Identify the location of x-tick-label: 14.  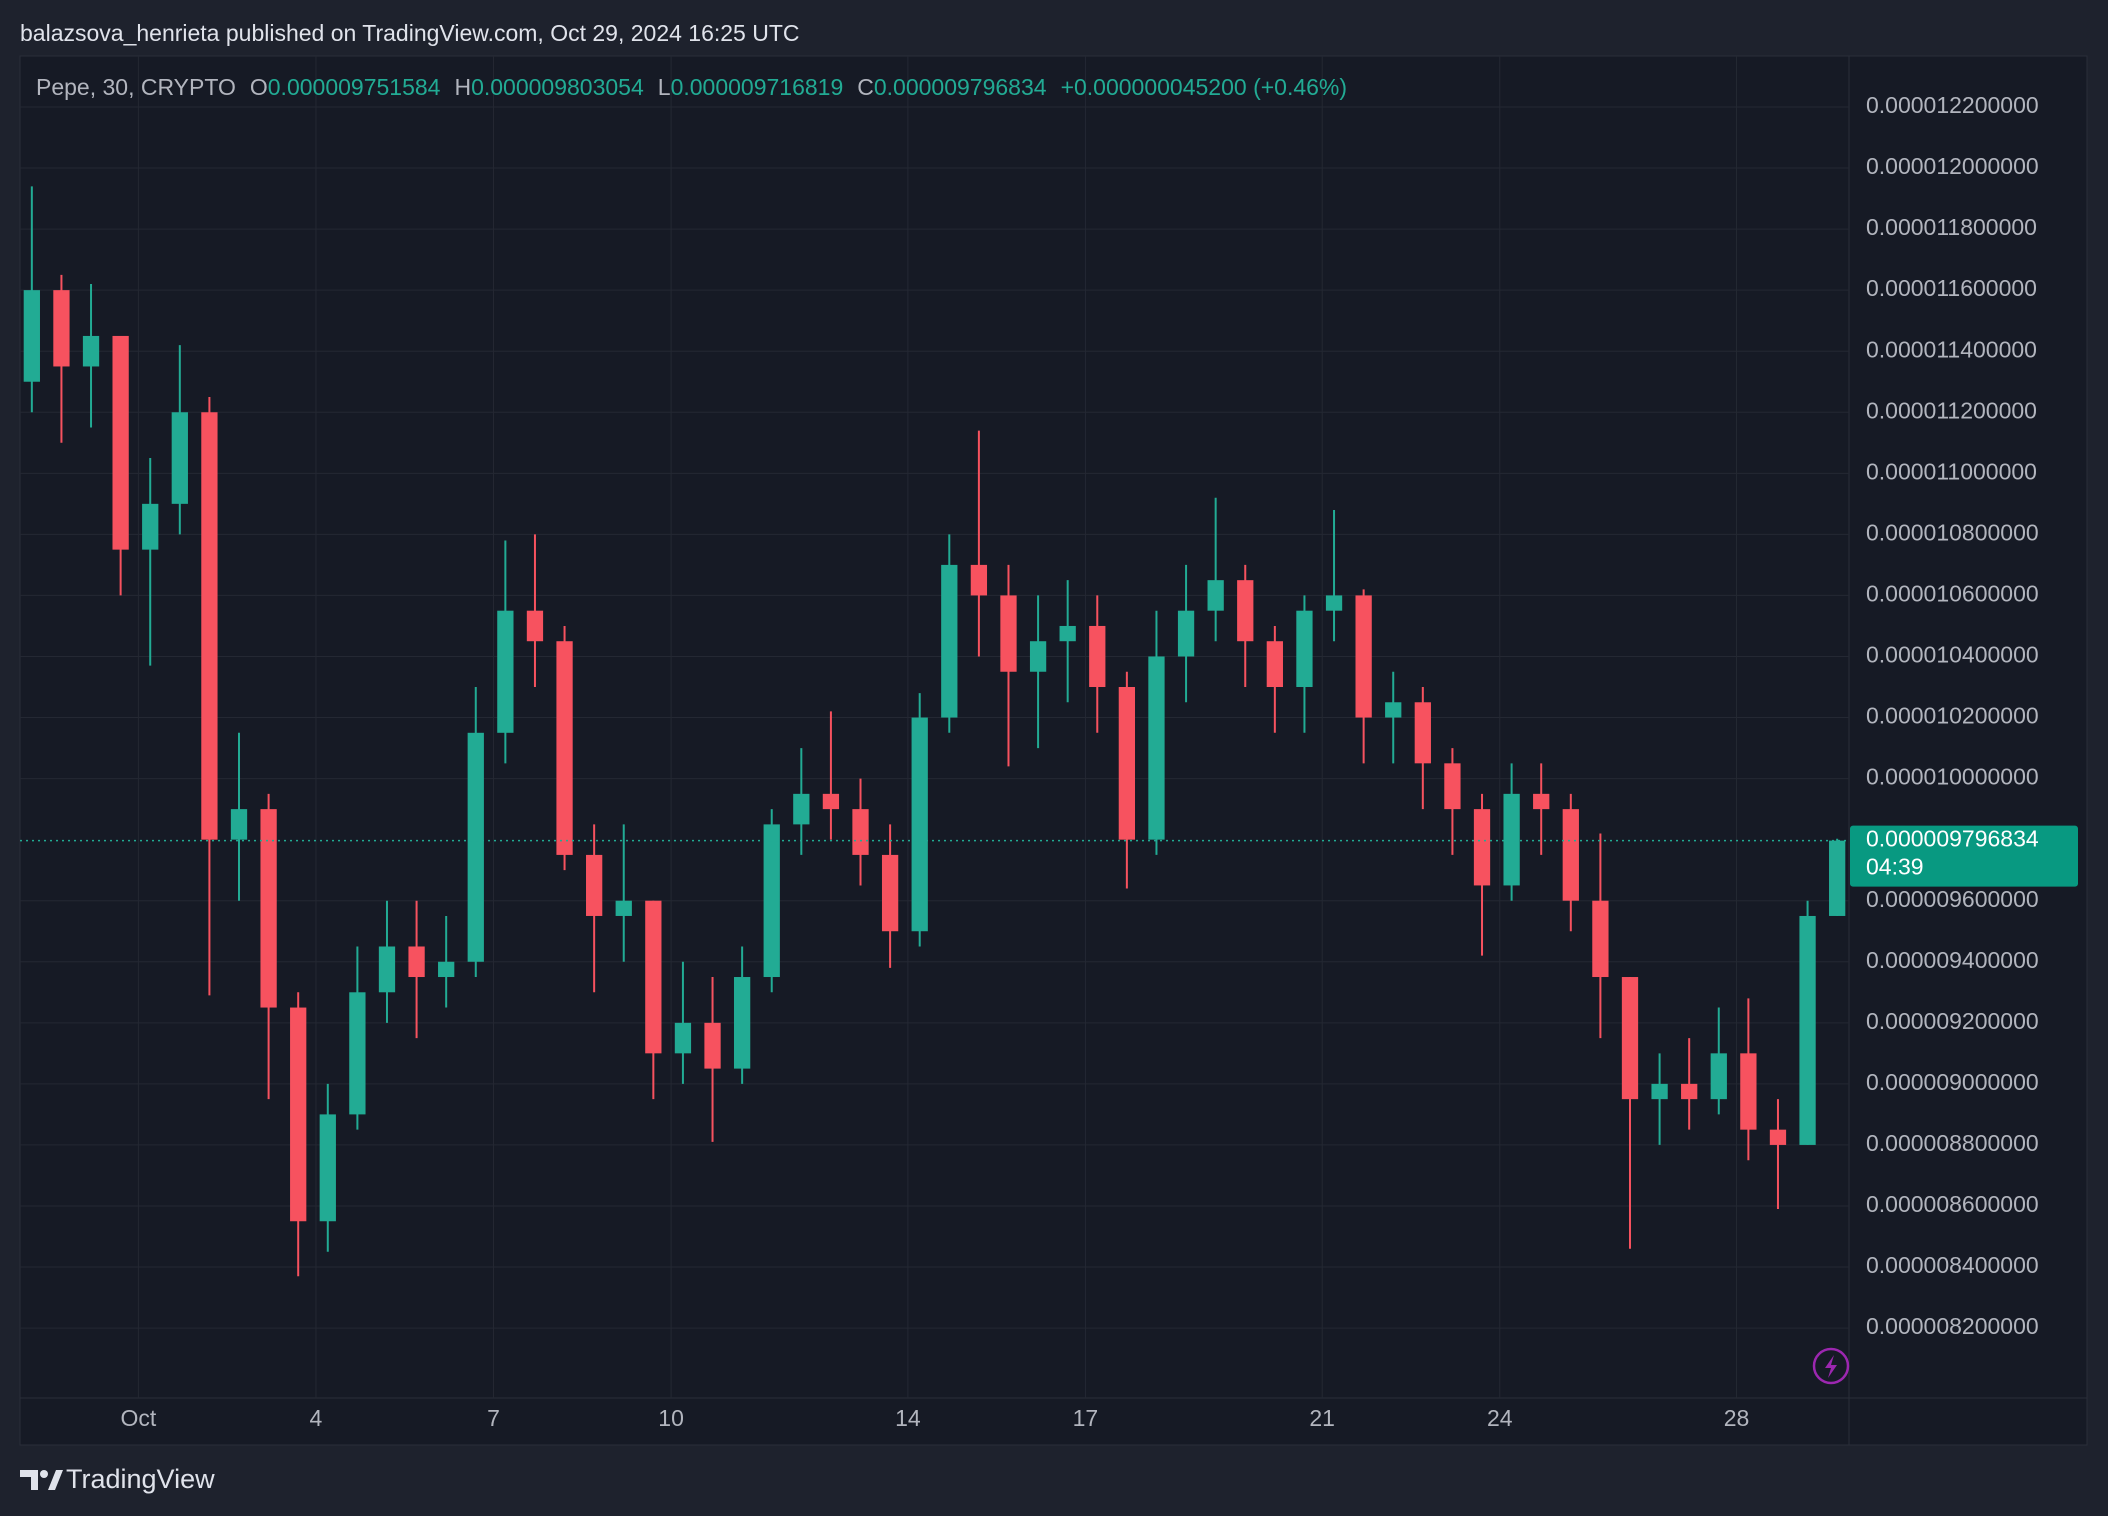
(908, 1418).